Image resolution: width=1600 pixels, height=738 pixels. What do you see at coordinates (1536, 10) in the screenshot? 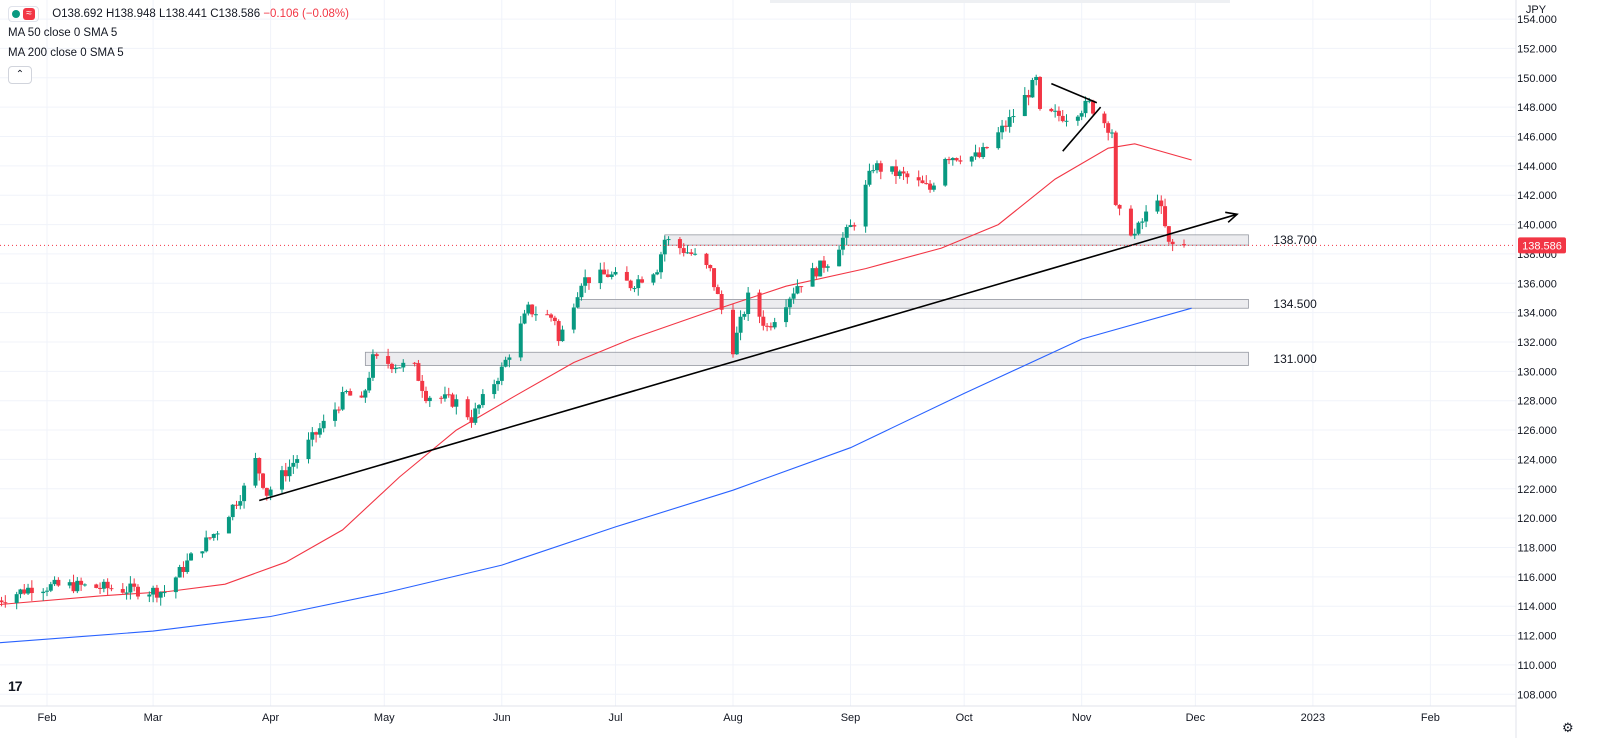
I see `currency-label: JPY` at bounding box center [1536, 10].